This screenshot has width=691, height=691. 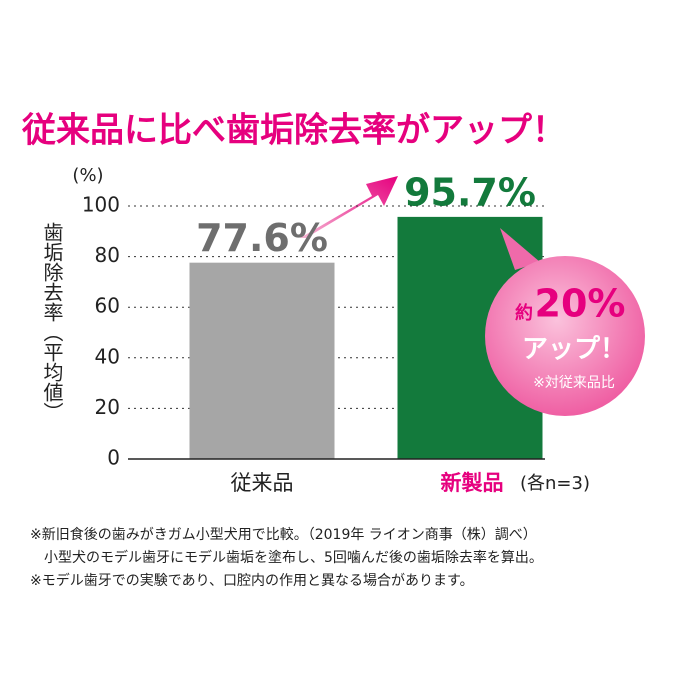 What do you see at coordinates (113, 458) in the screenshot?
I see `y-tick-label: 0` at bounding box center [113, 458].